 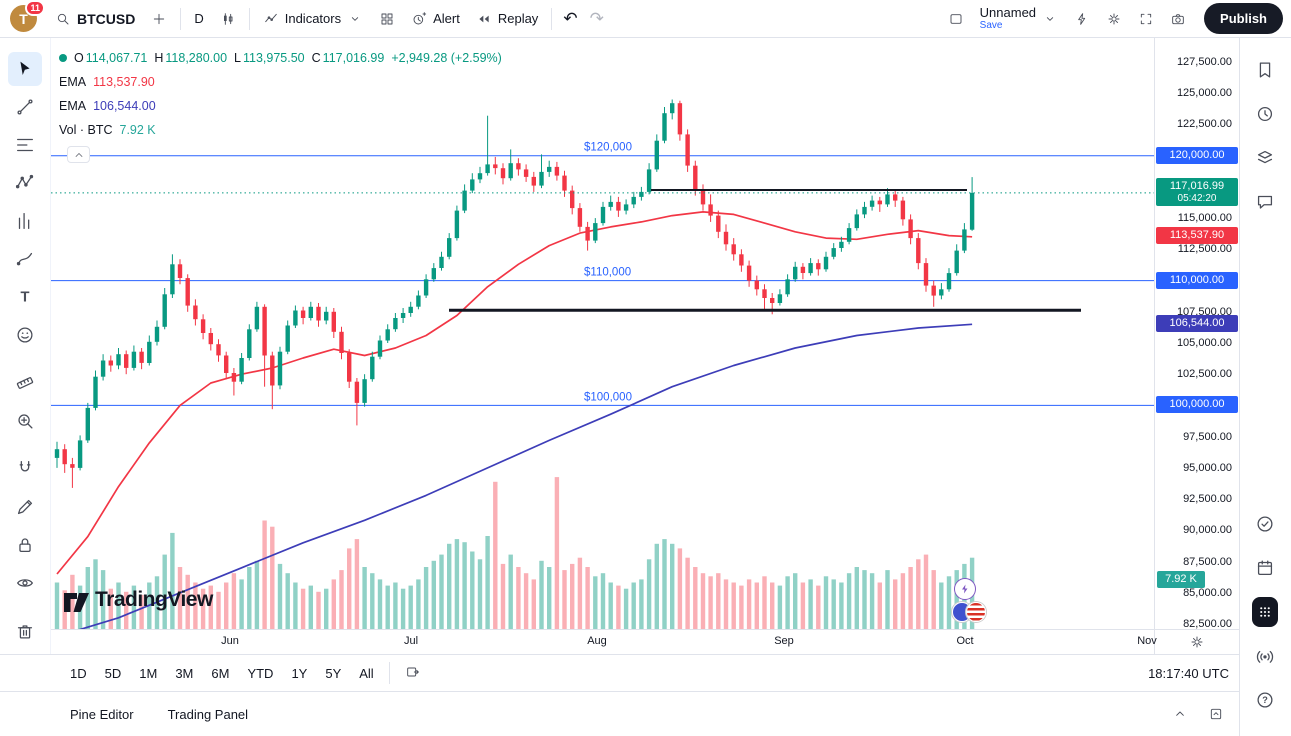 What do you see at coordinates (1082, 19) in the screenshot?
I see `quick-actions-button` at bounding box center [1082, 19].